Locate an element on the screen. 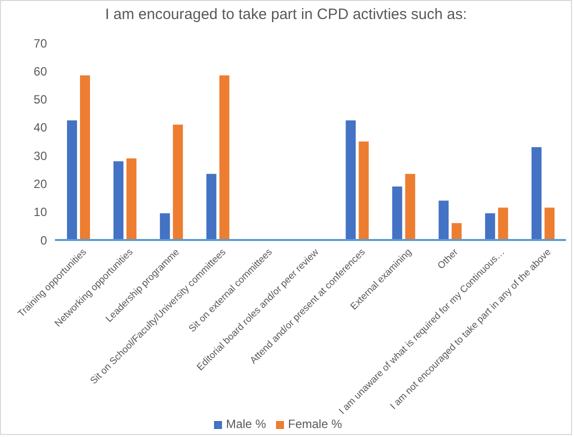  legend-label: Female % is located at coordinates (315, 424).